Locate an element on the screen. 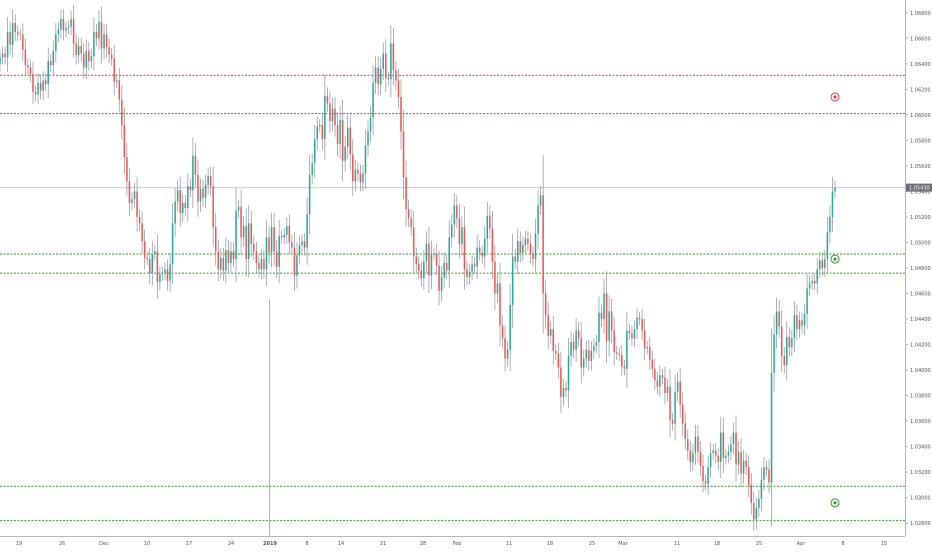 This screenshot has width=932, height=555. price-tick-label: 1.04800 is located at coordinates (920, 269).